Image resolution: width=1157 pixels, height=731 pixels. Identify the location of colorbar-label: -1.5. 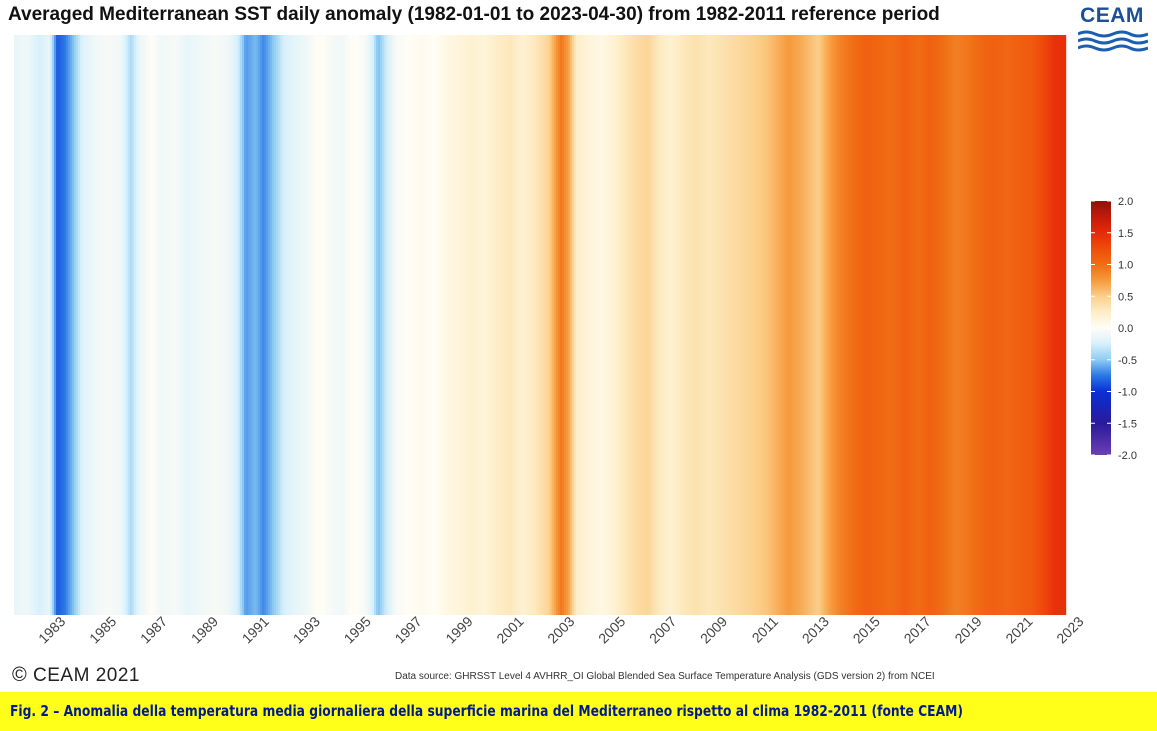
(1127, 424).